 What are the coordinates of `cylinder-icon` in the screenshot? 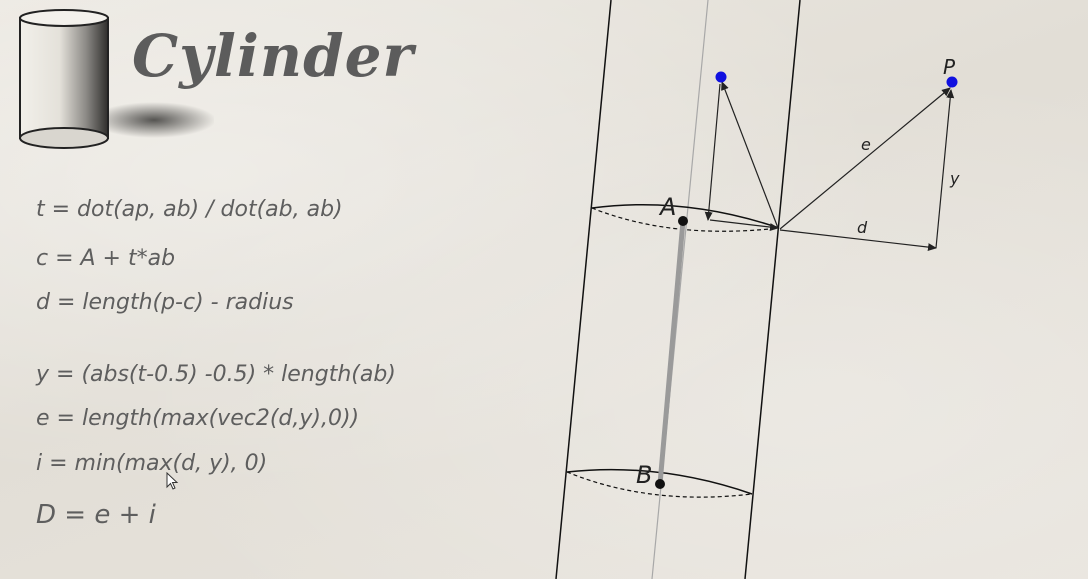 It's located at (116, 79).